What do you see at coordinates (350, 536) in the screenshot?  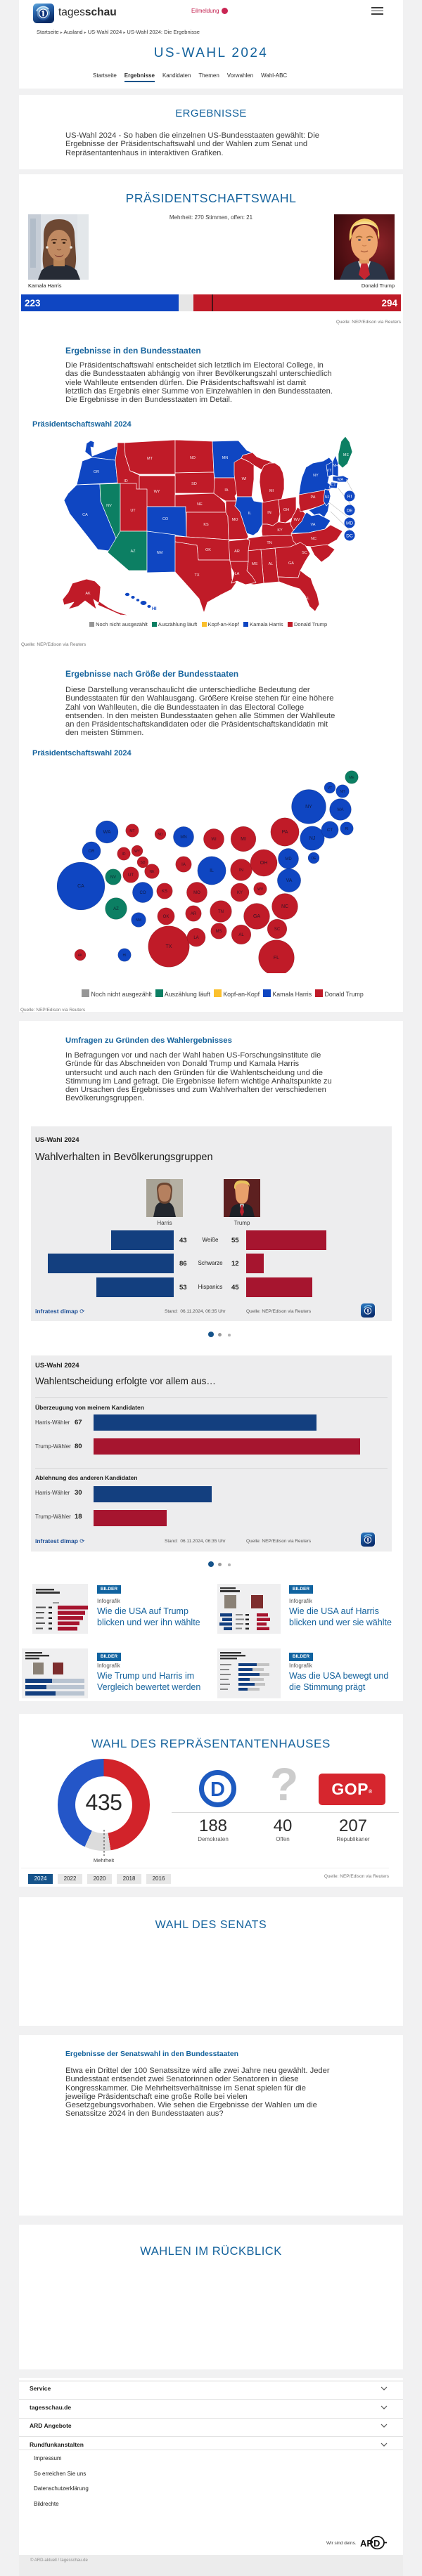 I see `svg-text: DC` at bounding box center [350, 536].